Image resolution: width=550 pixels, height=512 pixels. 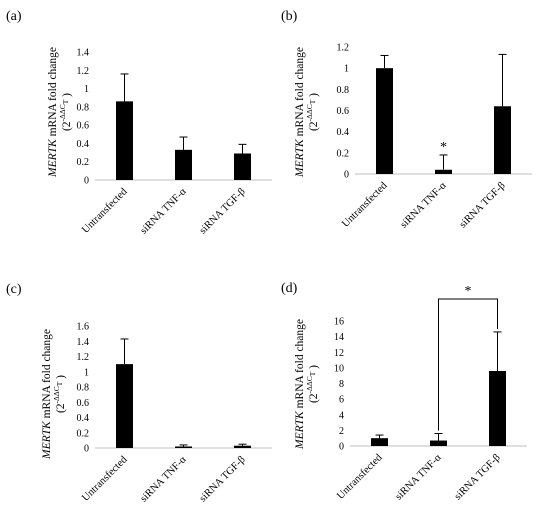 What do you see at coordinates (339, 353) in the screenshot?
I see `y-tick-label: 12` at bounding box center [339, 353].